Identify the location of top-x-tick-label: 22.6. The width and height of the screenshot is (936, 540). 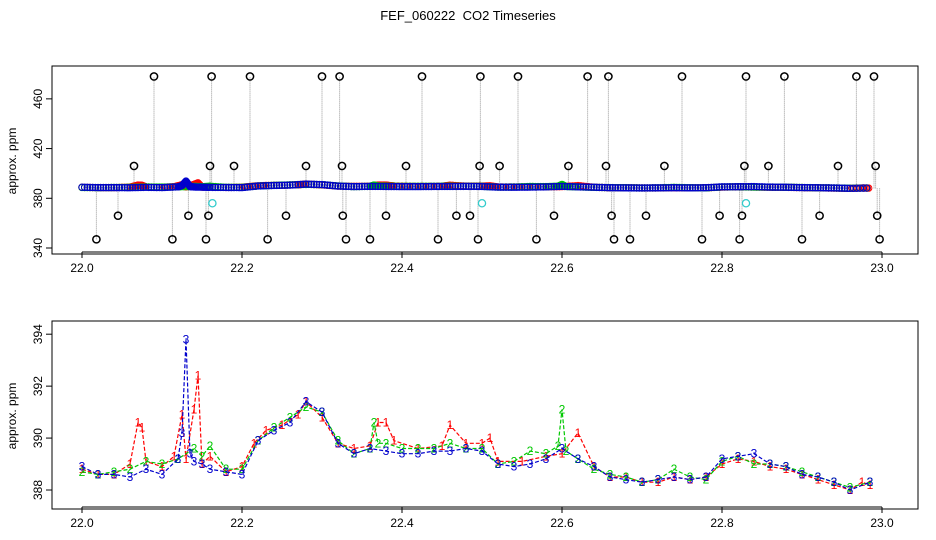
(562, 268).